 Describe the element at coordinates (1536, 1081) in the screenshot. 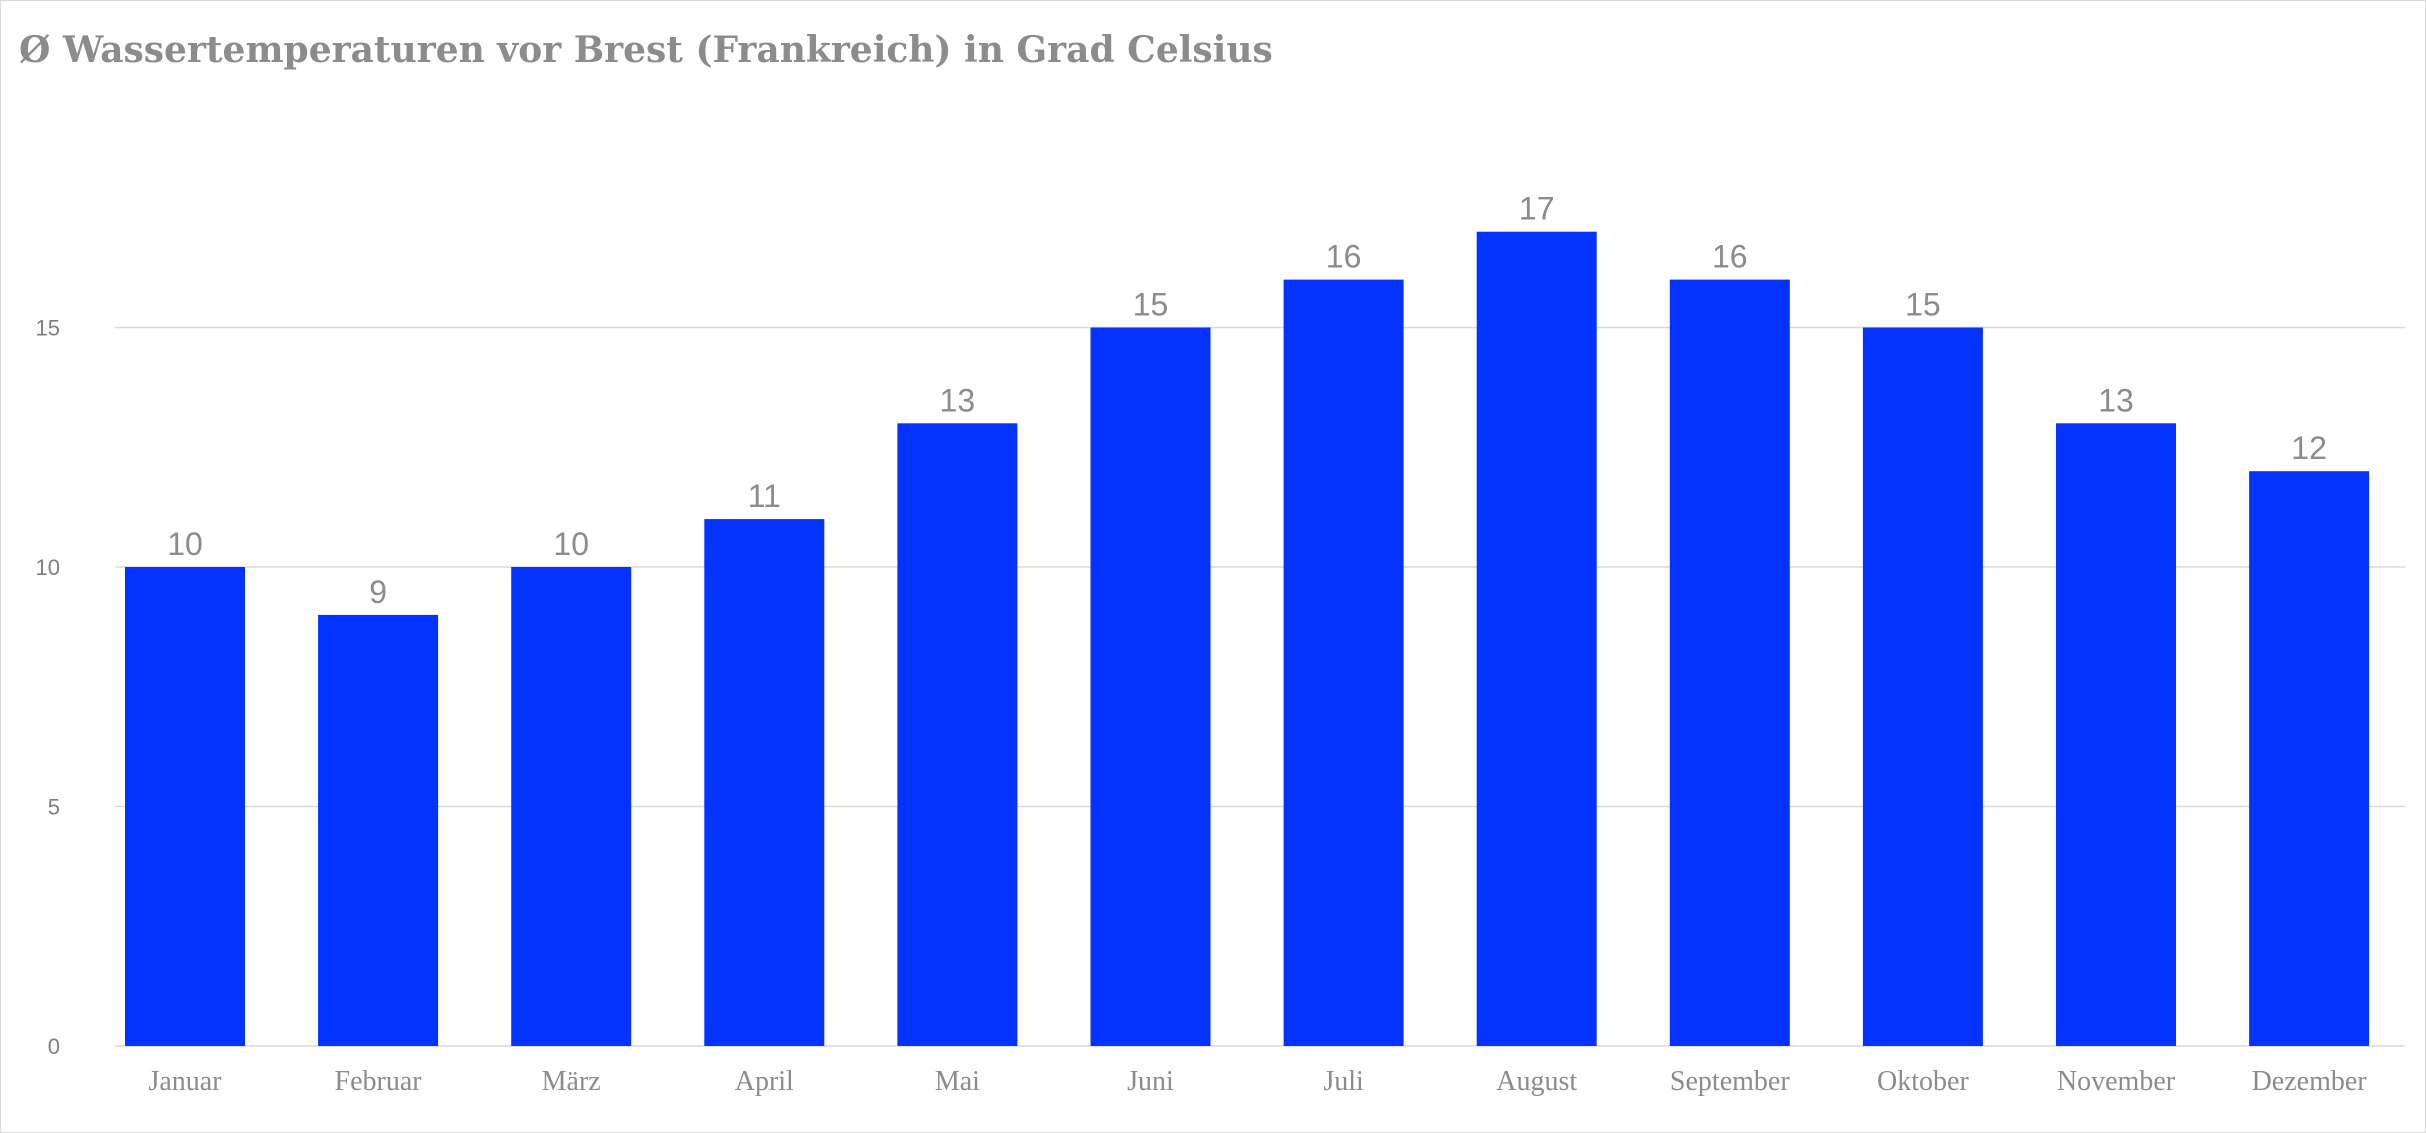

I see `x-tick-label: August` at that location.